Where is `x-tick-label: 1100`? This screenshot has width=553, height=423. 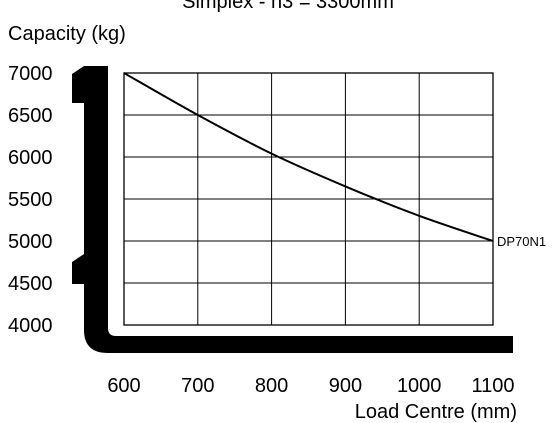 x-tick-label: 1100 is located at coordinates (492, 386).